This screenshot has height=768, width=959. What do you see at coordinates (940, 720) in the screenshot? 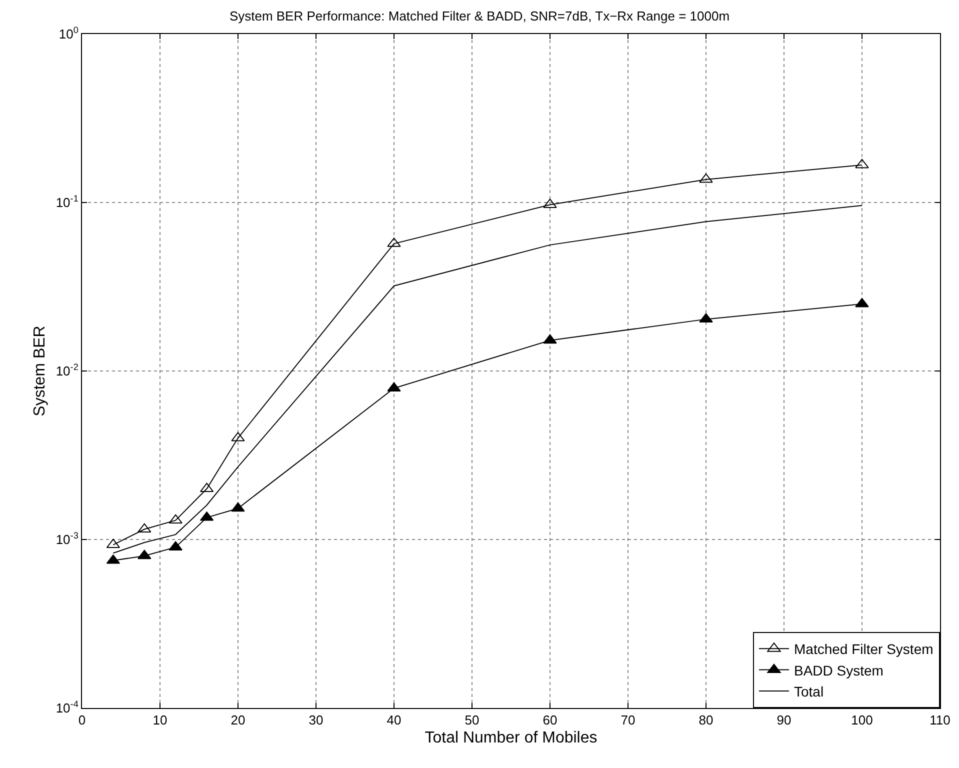
I see `x-tick-label: 110` at bounding box center [940, 720].